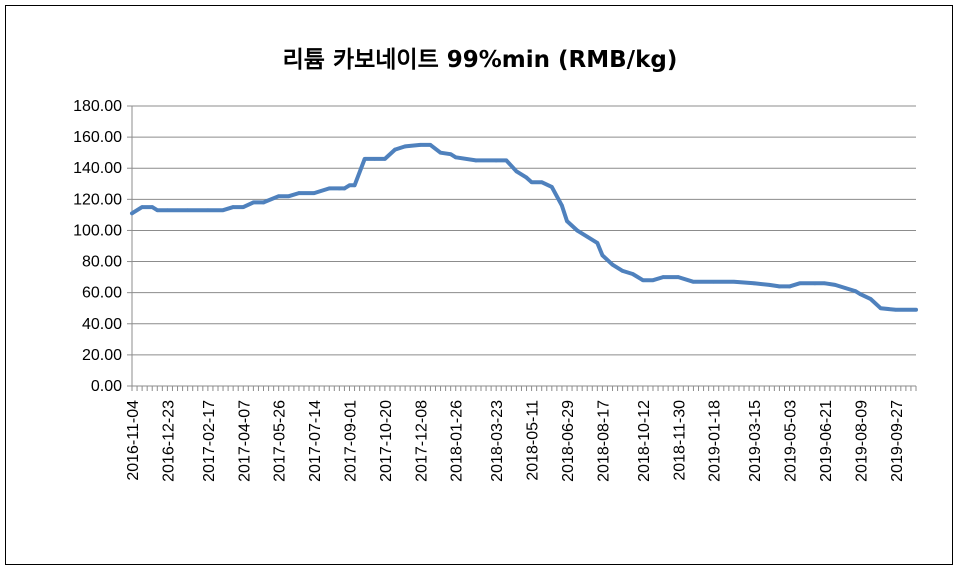 The height and width of the screenshot is (572, 960). Describe the element at coordinates (497, 441) in the screenshot. I see `x-tick-label: 2018-03-23` at that location.